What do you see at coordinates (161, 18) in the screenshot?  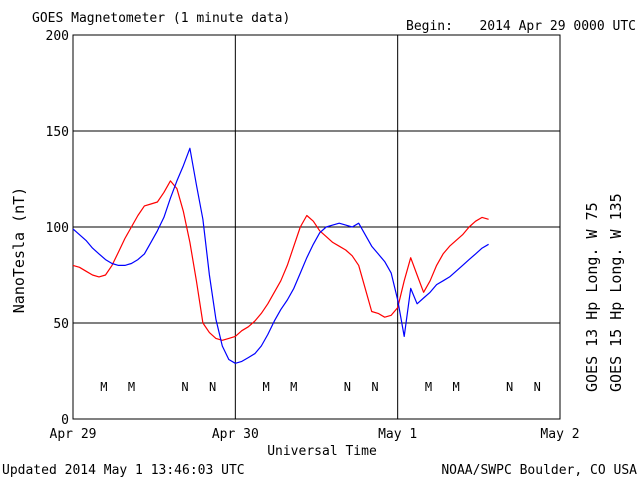 I see `chart-title: GOES Magnetometer (1 minute data)` at bounding box center [161, 18].